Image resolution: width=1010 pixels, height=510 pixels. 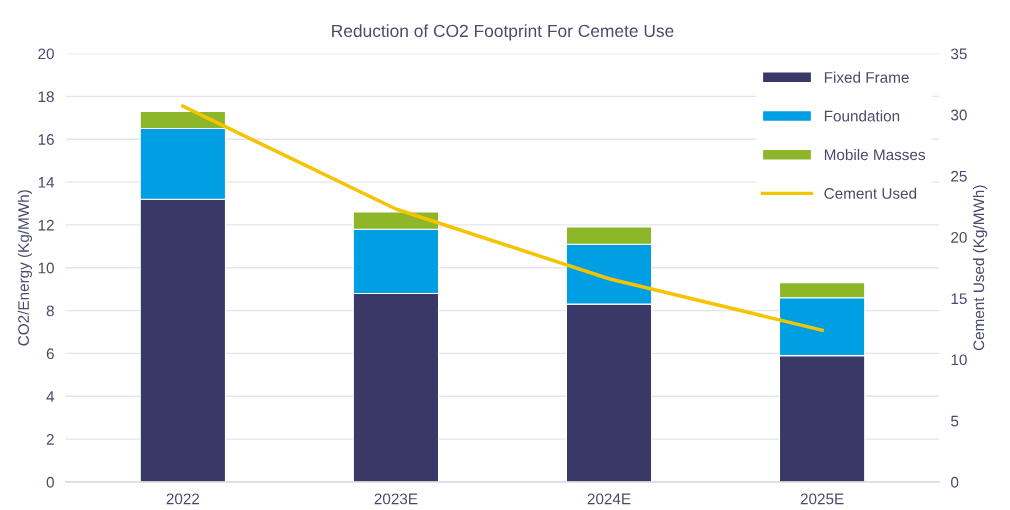 I want to click on y-tick-label: 2, so click(x=50, y=439).